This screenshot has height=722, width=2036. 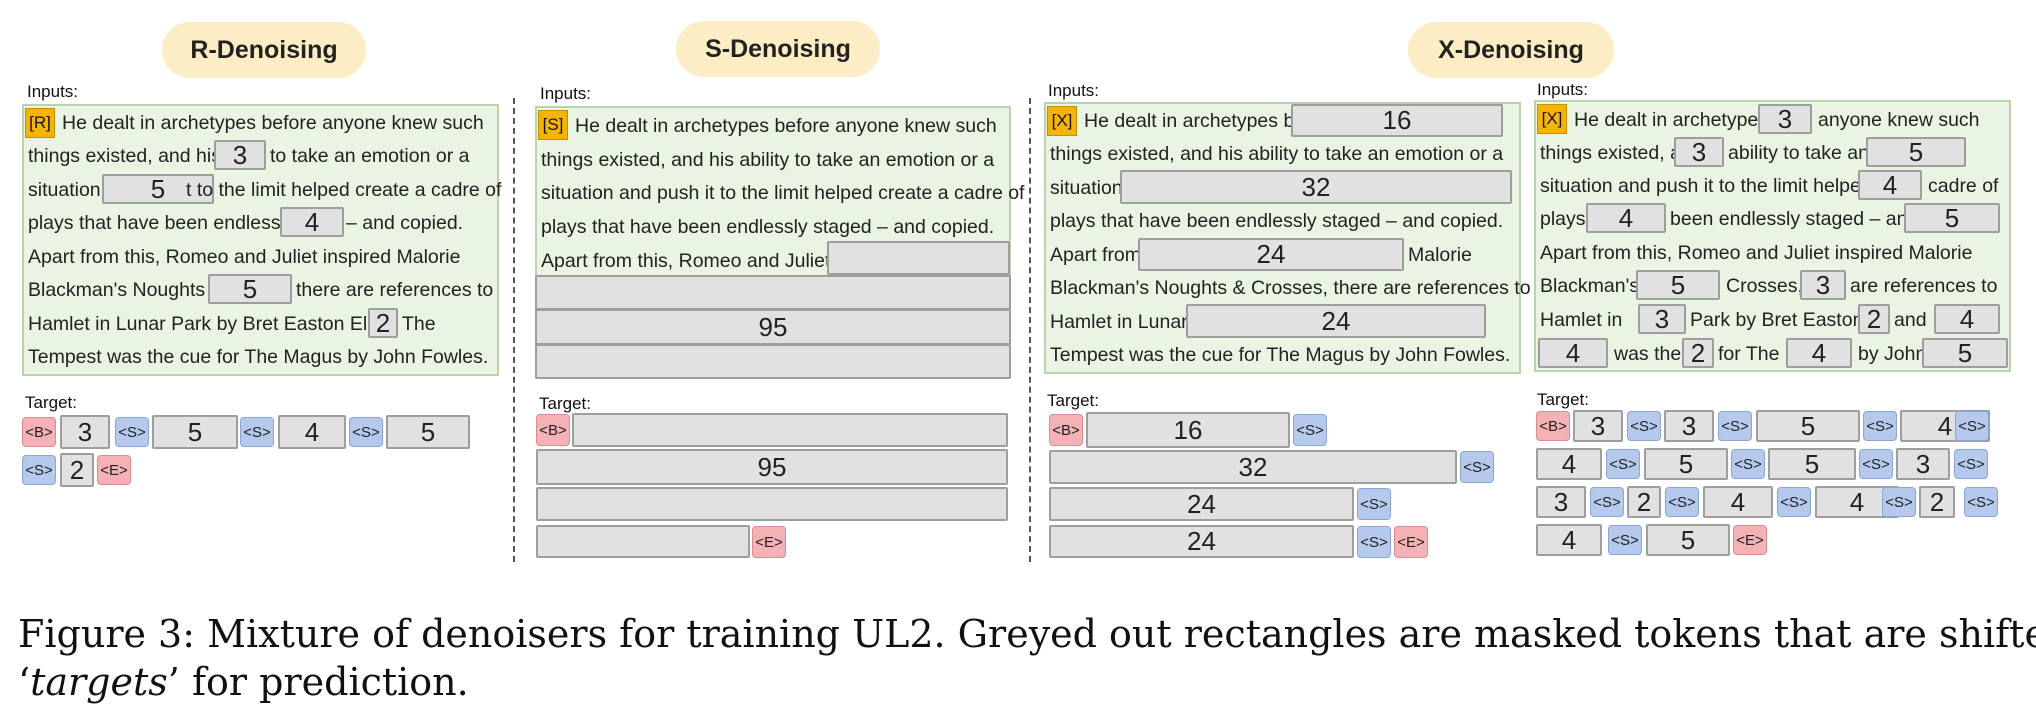 I want to click on x2-line-4b: been endlessly staged – and, so click(x=1794, y=219).